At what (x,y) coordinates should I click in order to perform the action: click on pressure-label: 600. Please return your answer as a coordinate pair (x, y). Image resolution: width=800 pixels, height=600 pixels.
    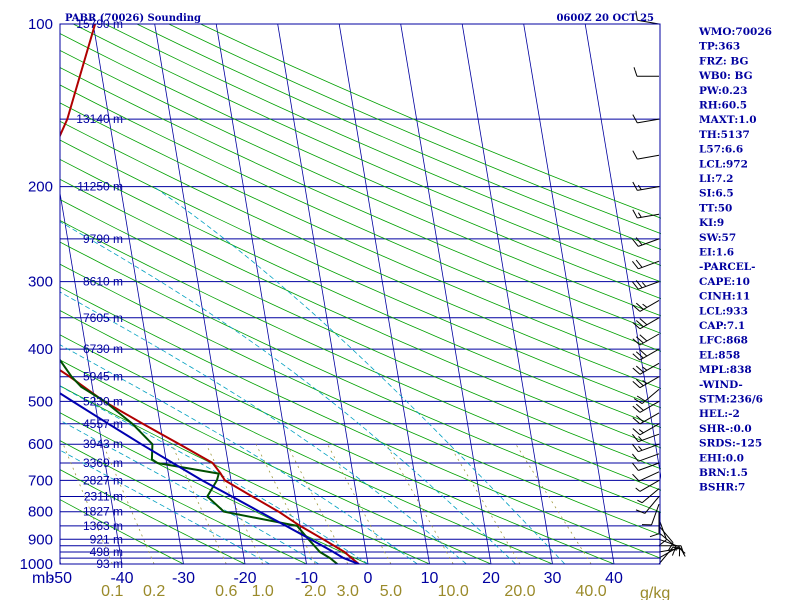
    Looking at the image, I should click on (40, 444).